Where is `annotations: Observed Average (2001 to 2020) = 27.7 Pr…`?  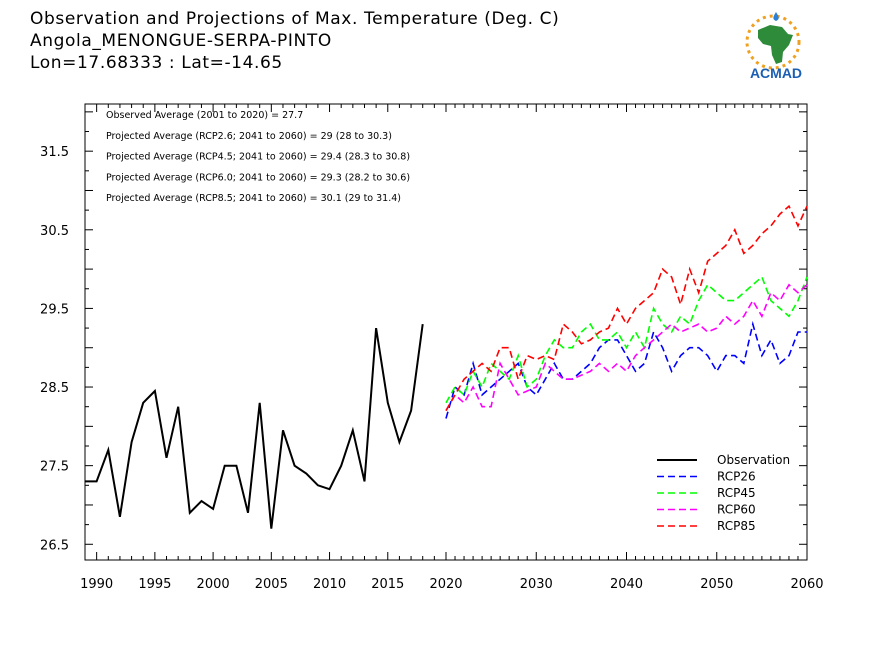
annotations: Observed Average (2001 to 2020) = 27.7 Pr… is located at coordinates (258, 157).